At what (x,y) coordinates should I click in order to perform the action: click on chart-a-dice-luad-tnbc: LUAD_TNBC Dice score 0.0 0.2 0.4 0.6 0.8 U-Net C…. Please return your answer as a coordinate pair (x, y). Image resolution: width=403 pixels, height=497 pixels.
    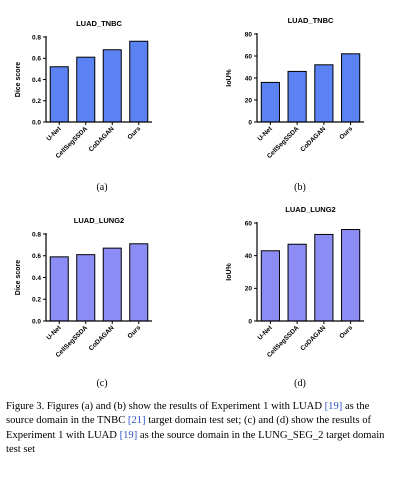
    Looking at the image, I should click on (83, 89).